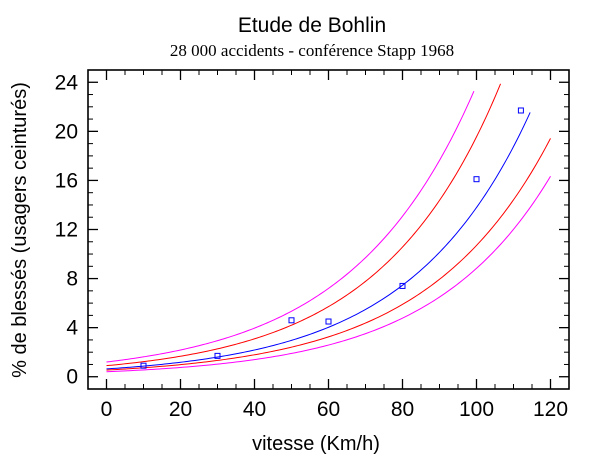  What do you see at coordinates (72, 328) in the screenshot?
I see `y-tick-label: 4` at bounding box center [72, 328].